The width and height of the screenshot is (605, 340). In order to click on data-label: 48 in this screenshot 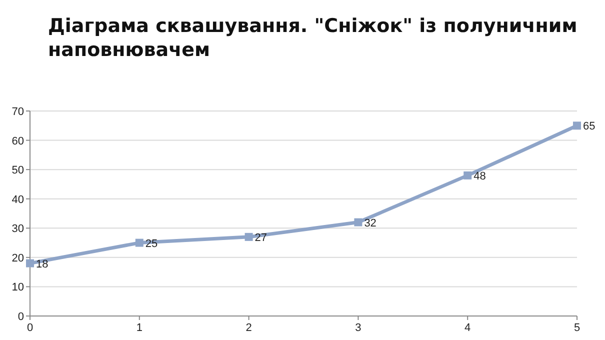, I will do `click(480, 176)`.